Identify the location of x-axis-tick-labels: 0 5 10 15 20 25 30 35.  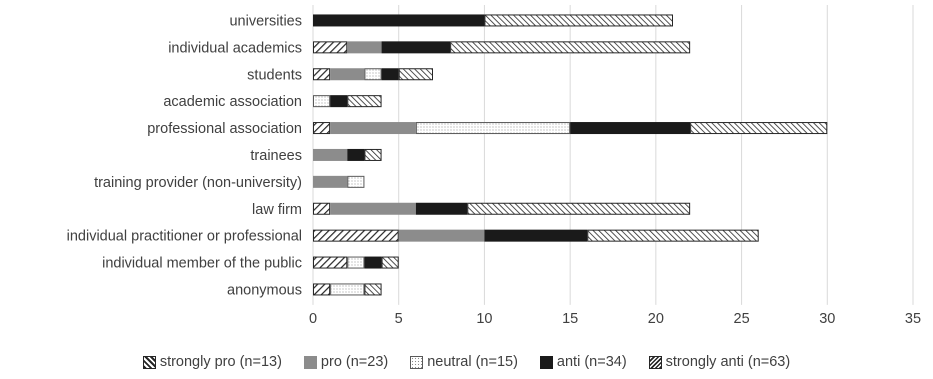
(615, 319).